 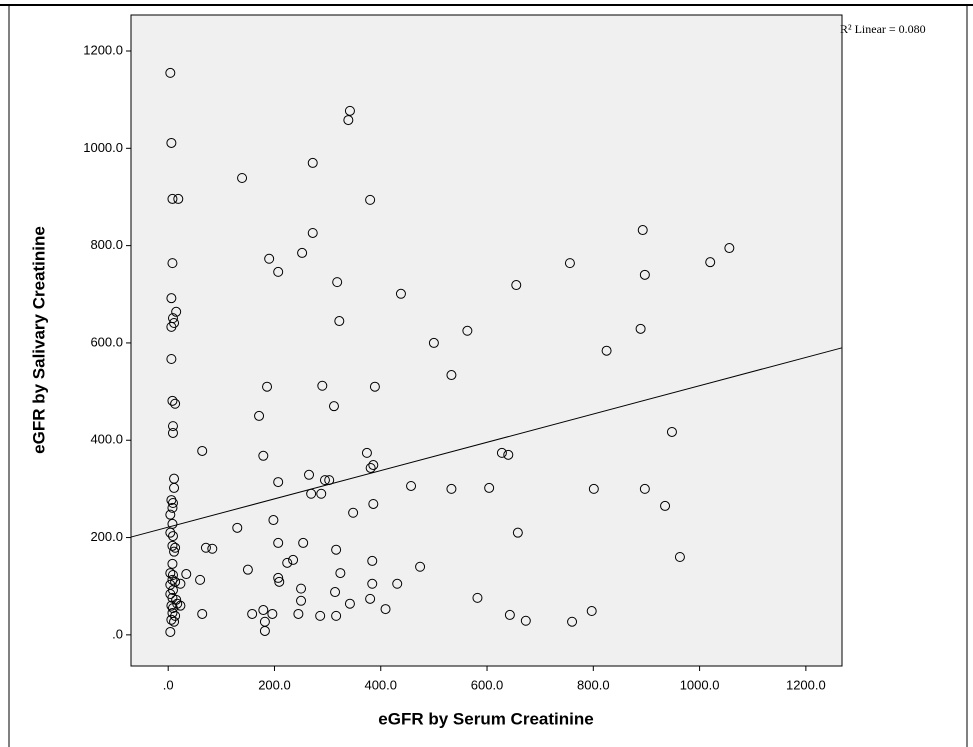 I want to click on y-tick-label: 1000.0, so click(x=103, y=147).